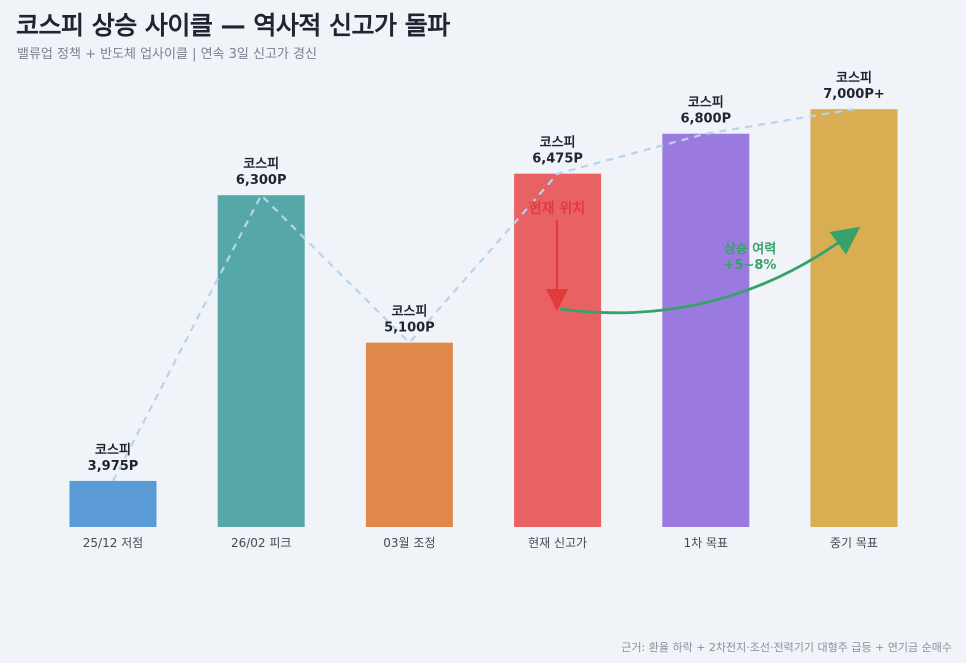 Image resolution: width=966 pixels, height=663 pixels. Describe the element at coordinates (409, 328) in the screenshot. I see `data-label-value-2: 5,100P` at that location.